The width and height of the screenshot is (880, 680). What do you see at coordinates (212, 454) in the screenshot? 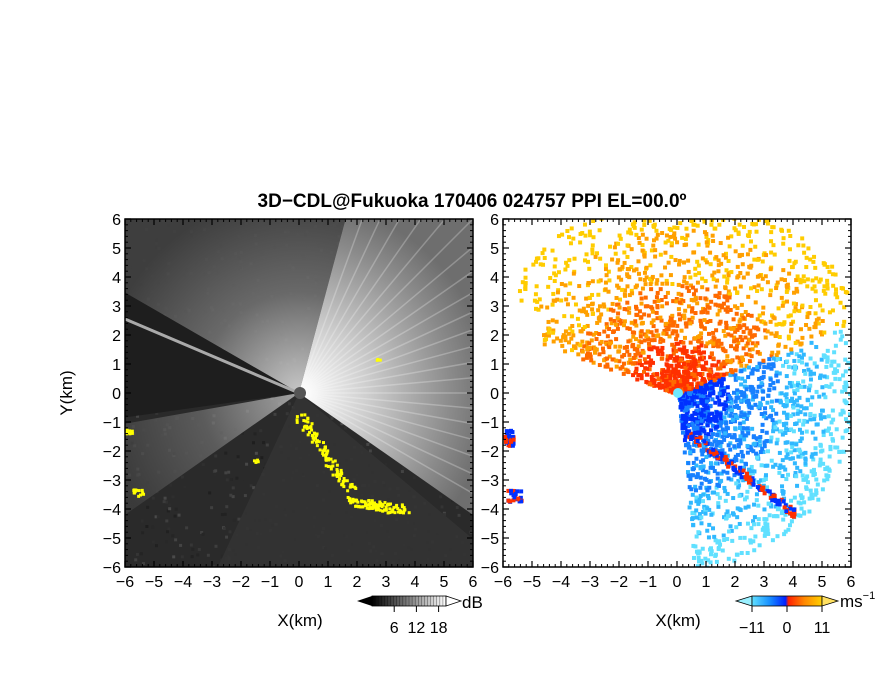
I see `mid-intensity-sector` at bounding box center [212, 454].